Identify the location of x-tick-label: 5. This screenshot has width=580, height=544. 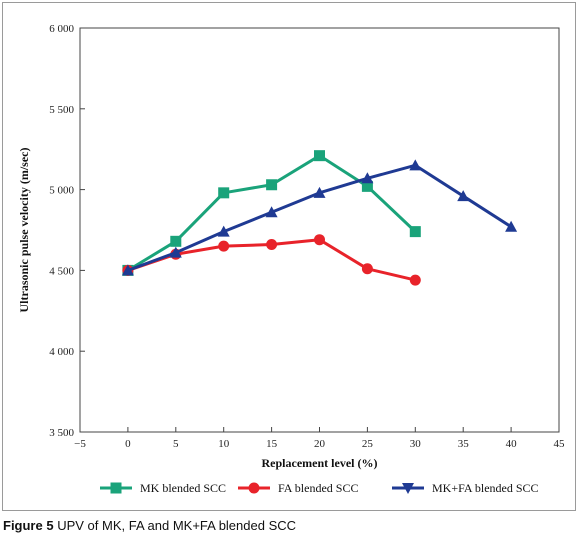
(176, 444).